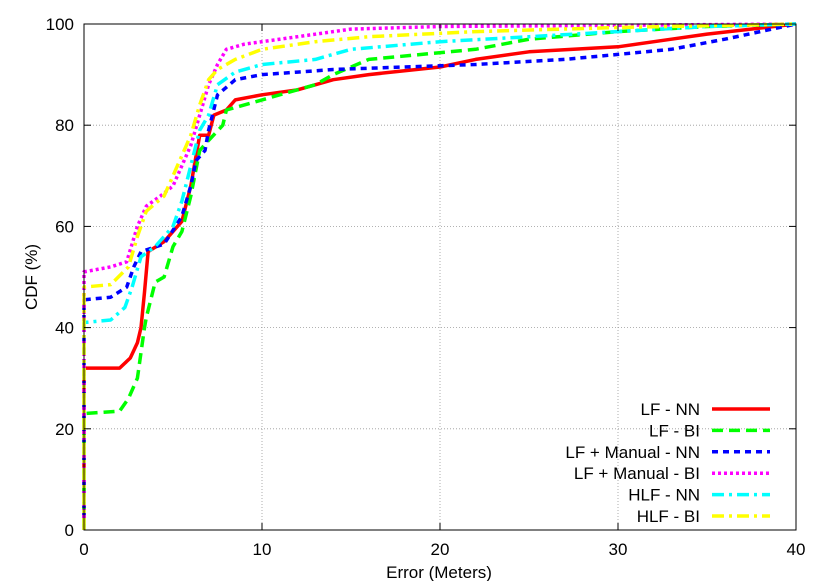  I want to click on x-tick-label: 30, so click(618, 549).